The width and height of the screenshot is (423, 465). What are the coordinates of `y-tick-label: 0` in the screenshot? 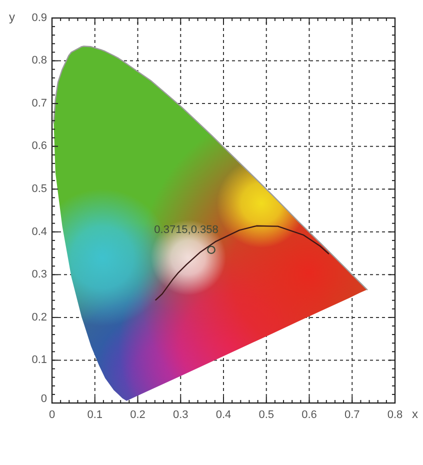 It's located at (43, 398).